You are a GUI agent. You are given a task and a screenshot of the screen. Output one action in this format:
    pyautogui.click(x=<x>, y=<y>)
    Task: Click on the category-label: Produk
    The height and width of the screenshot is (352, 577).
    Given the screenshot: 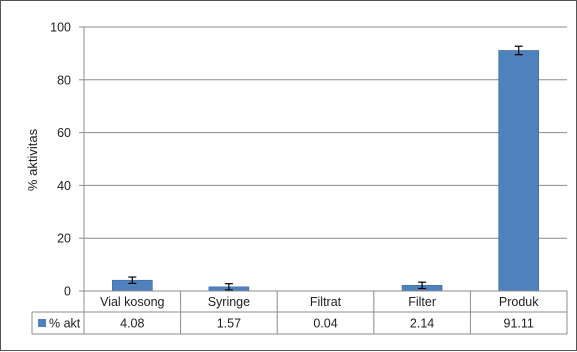 What is the action you would take?
    pyautogui.click(x=519, y=302)
    